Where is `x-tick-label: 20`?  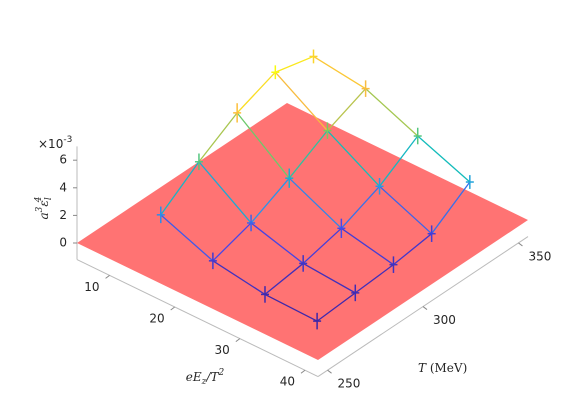 x-tick-label: 20 is located at coordinates (156, 318).